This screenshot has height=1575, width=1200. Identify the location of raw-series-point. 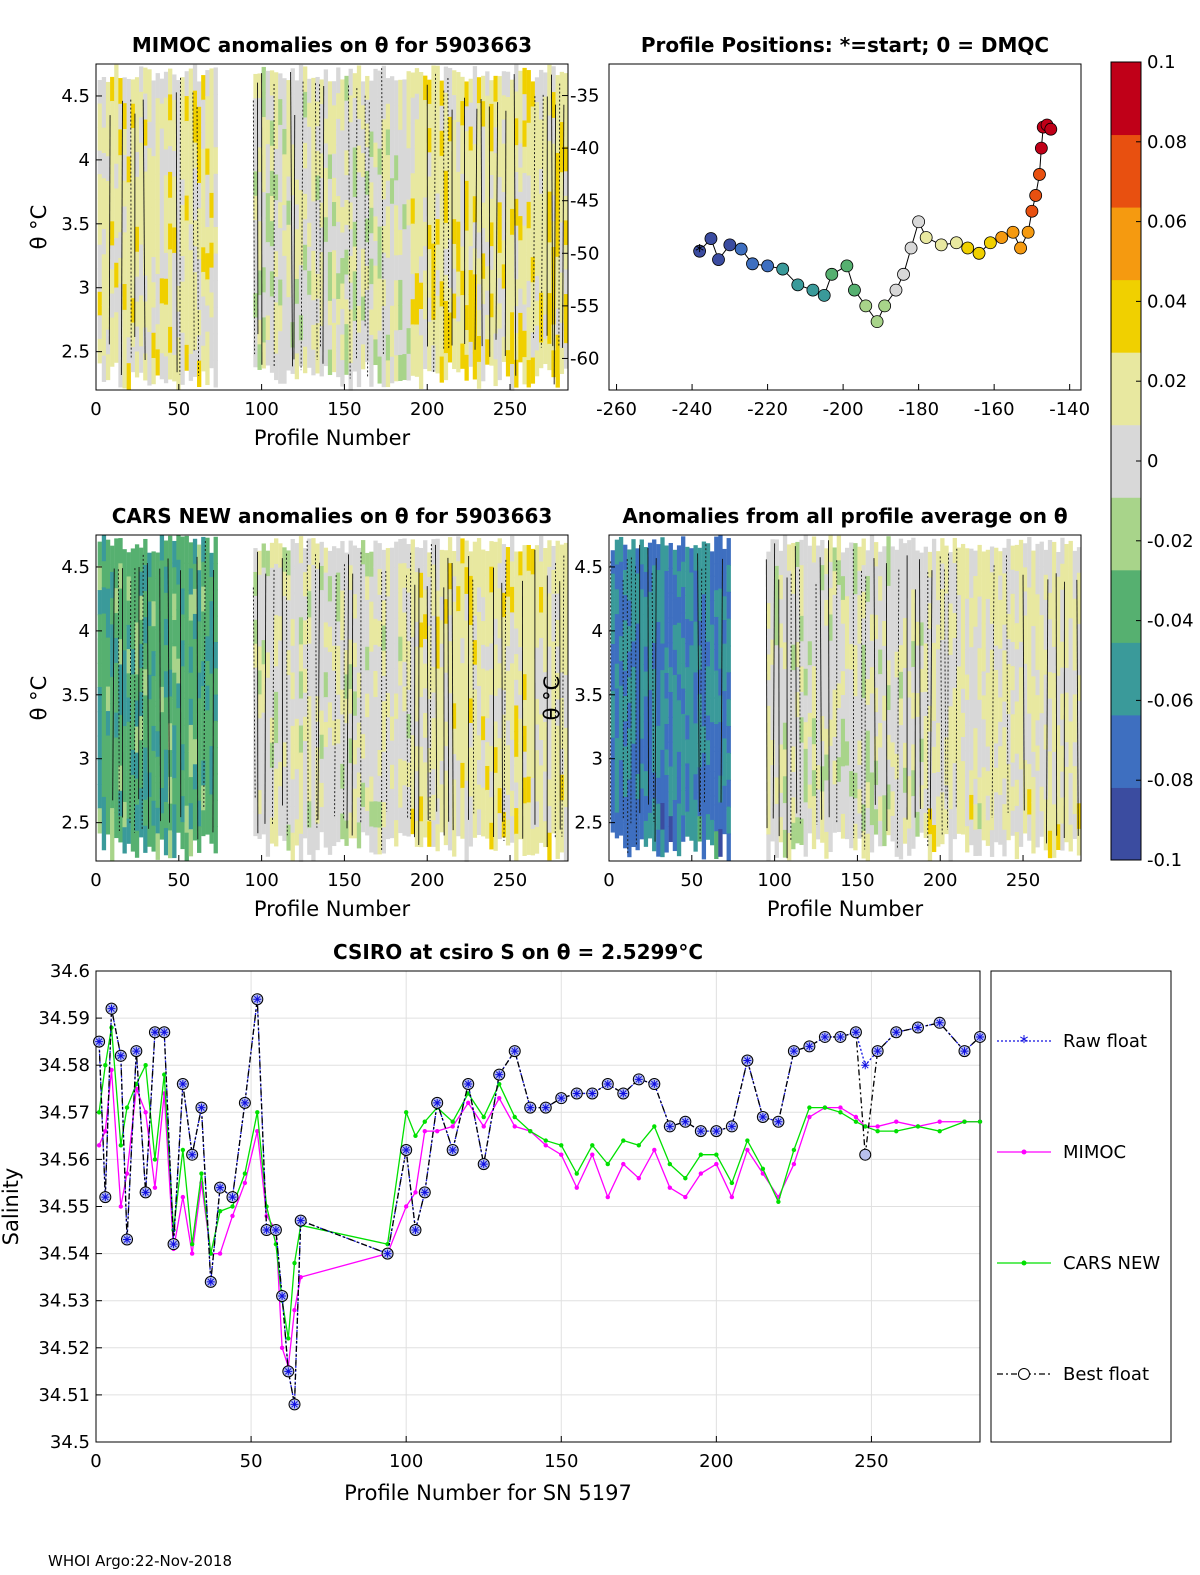
(793, 1051).